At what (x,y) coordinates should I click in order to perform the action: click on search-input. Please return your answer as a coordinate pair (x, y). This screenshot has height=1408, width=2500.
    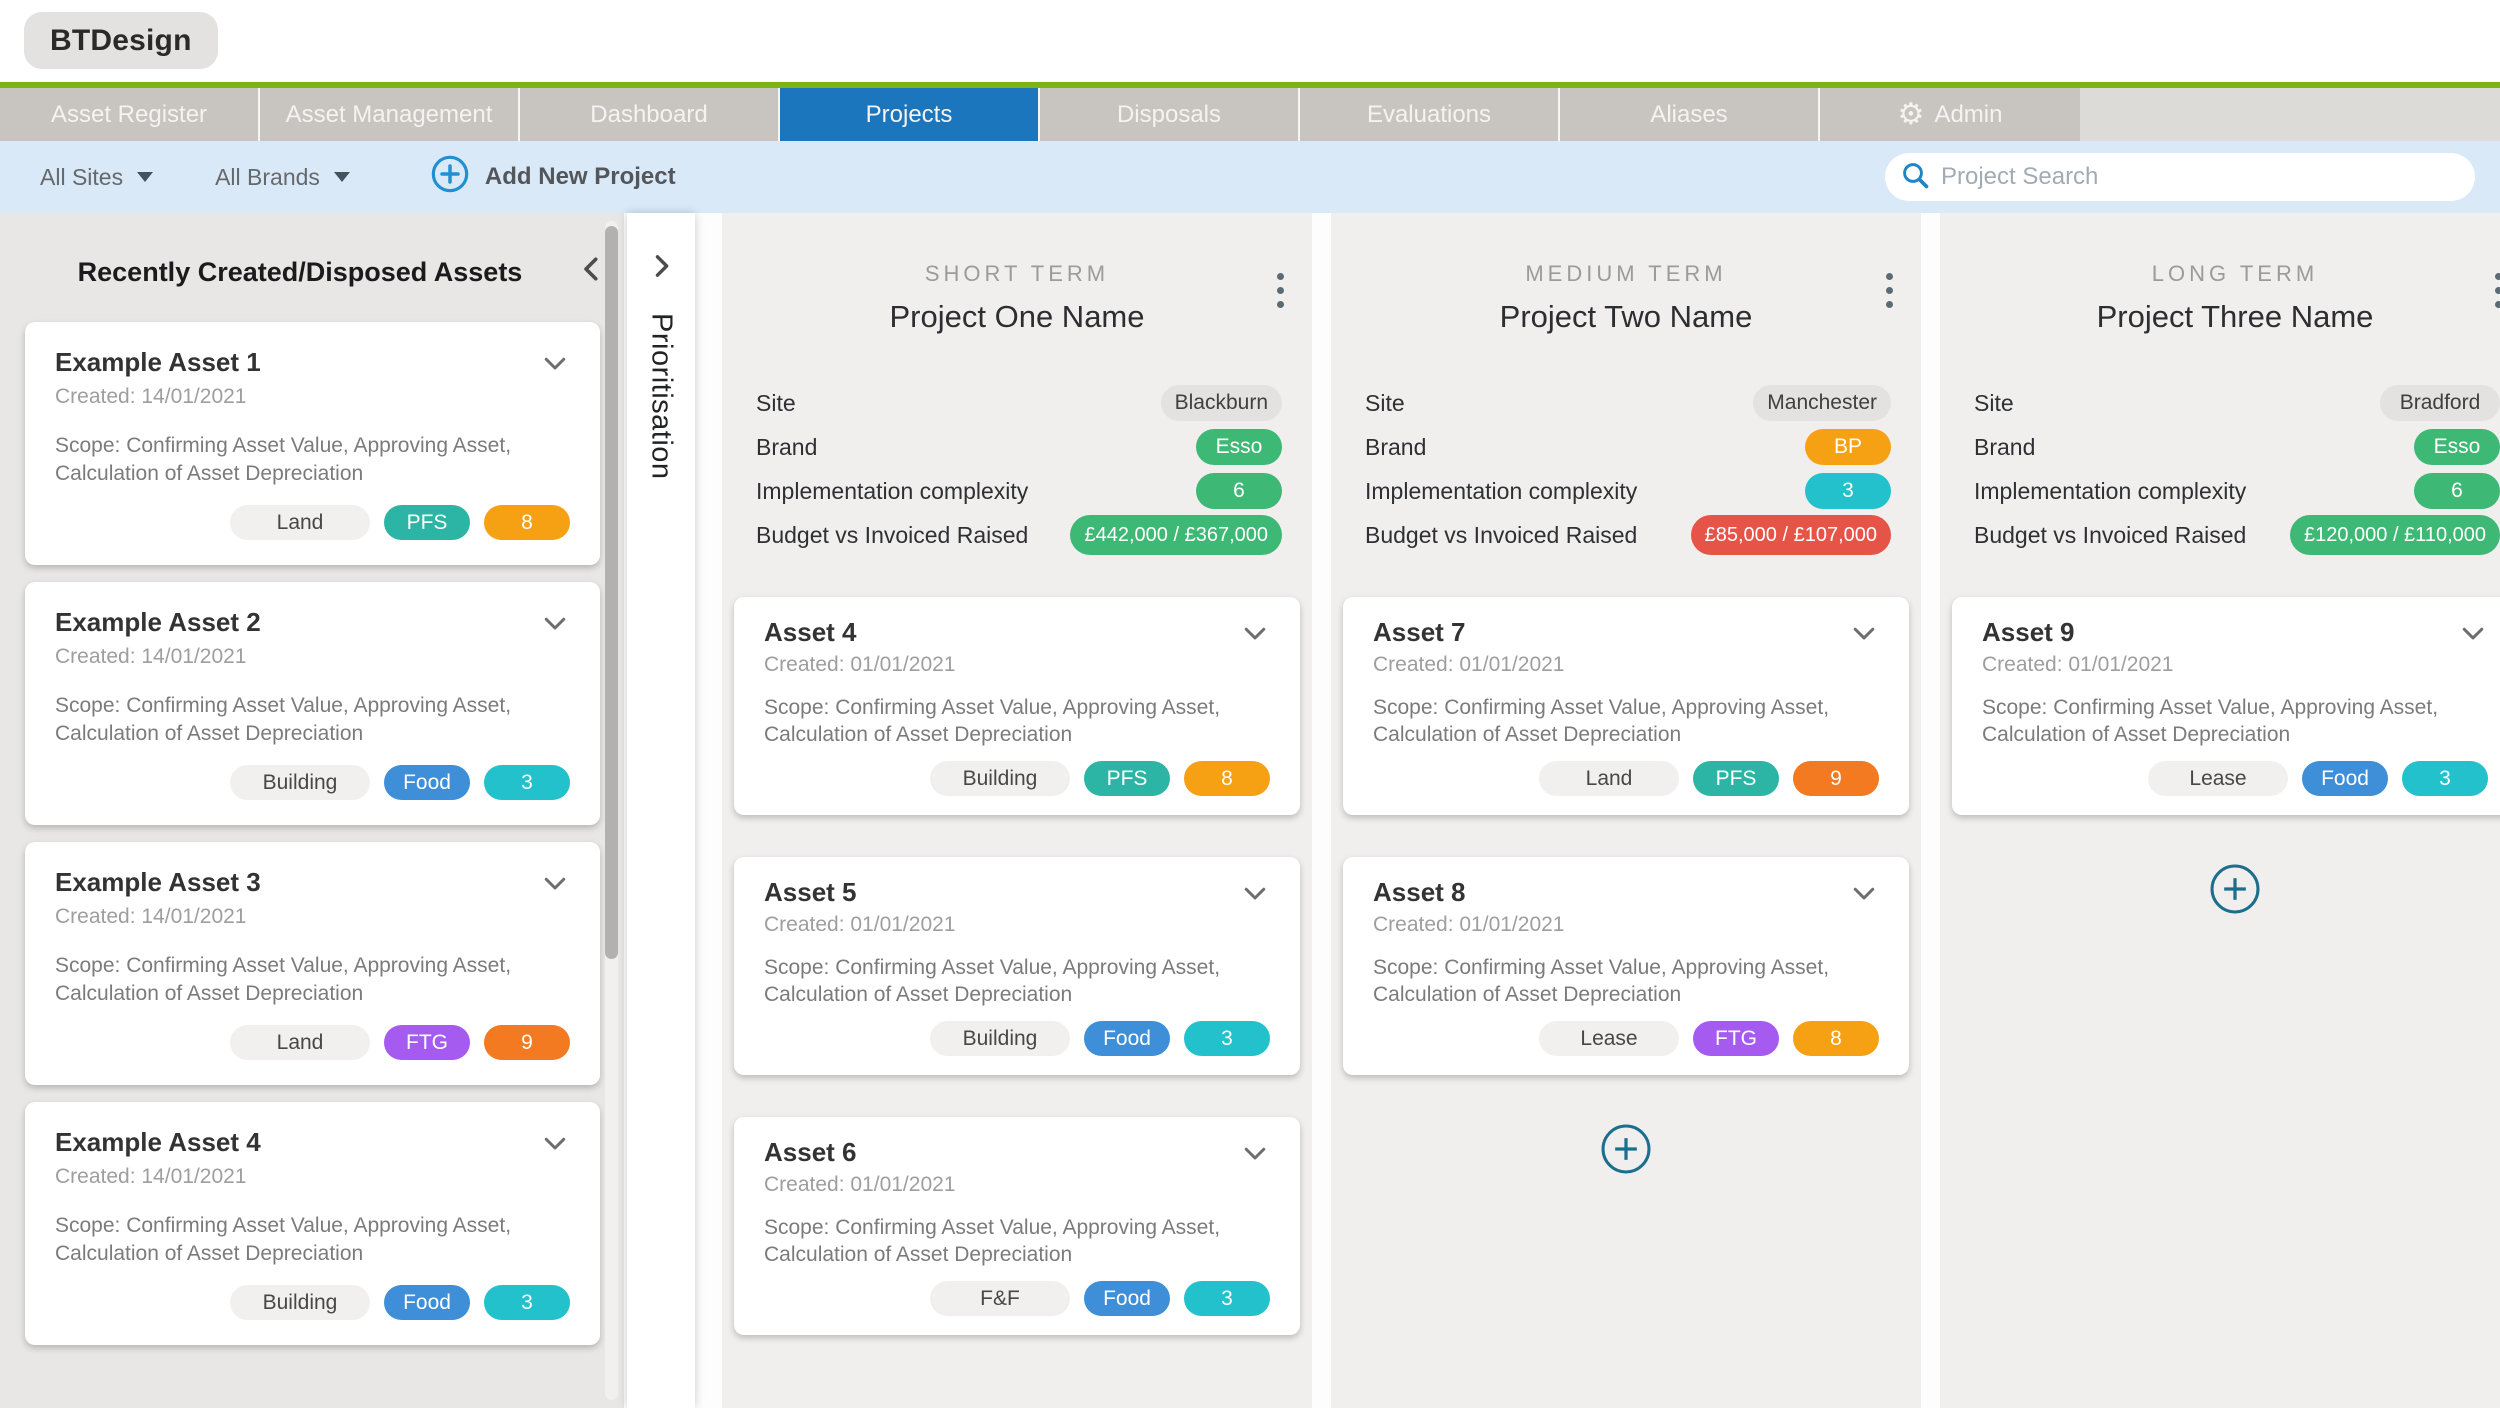
    Looking at the image, I should click on (2196, 177).